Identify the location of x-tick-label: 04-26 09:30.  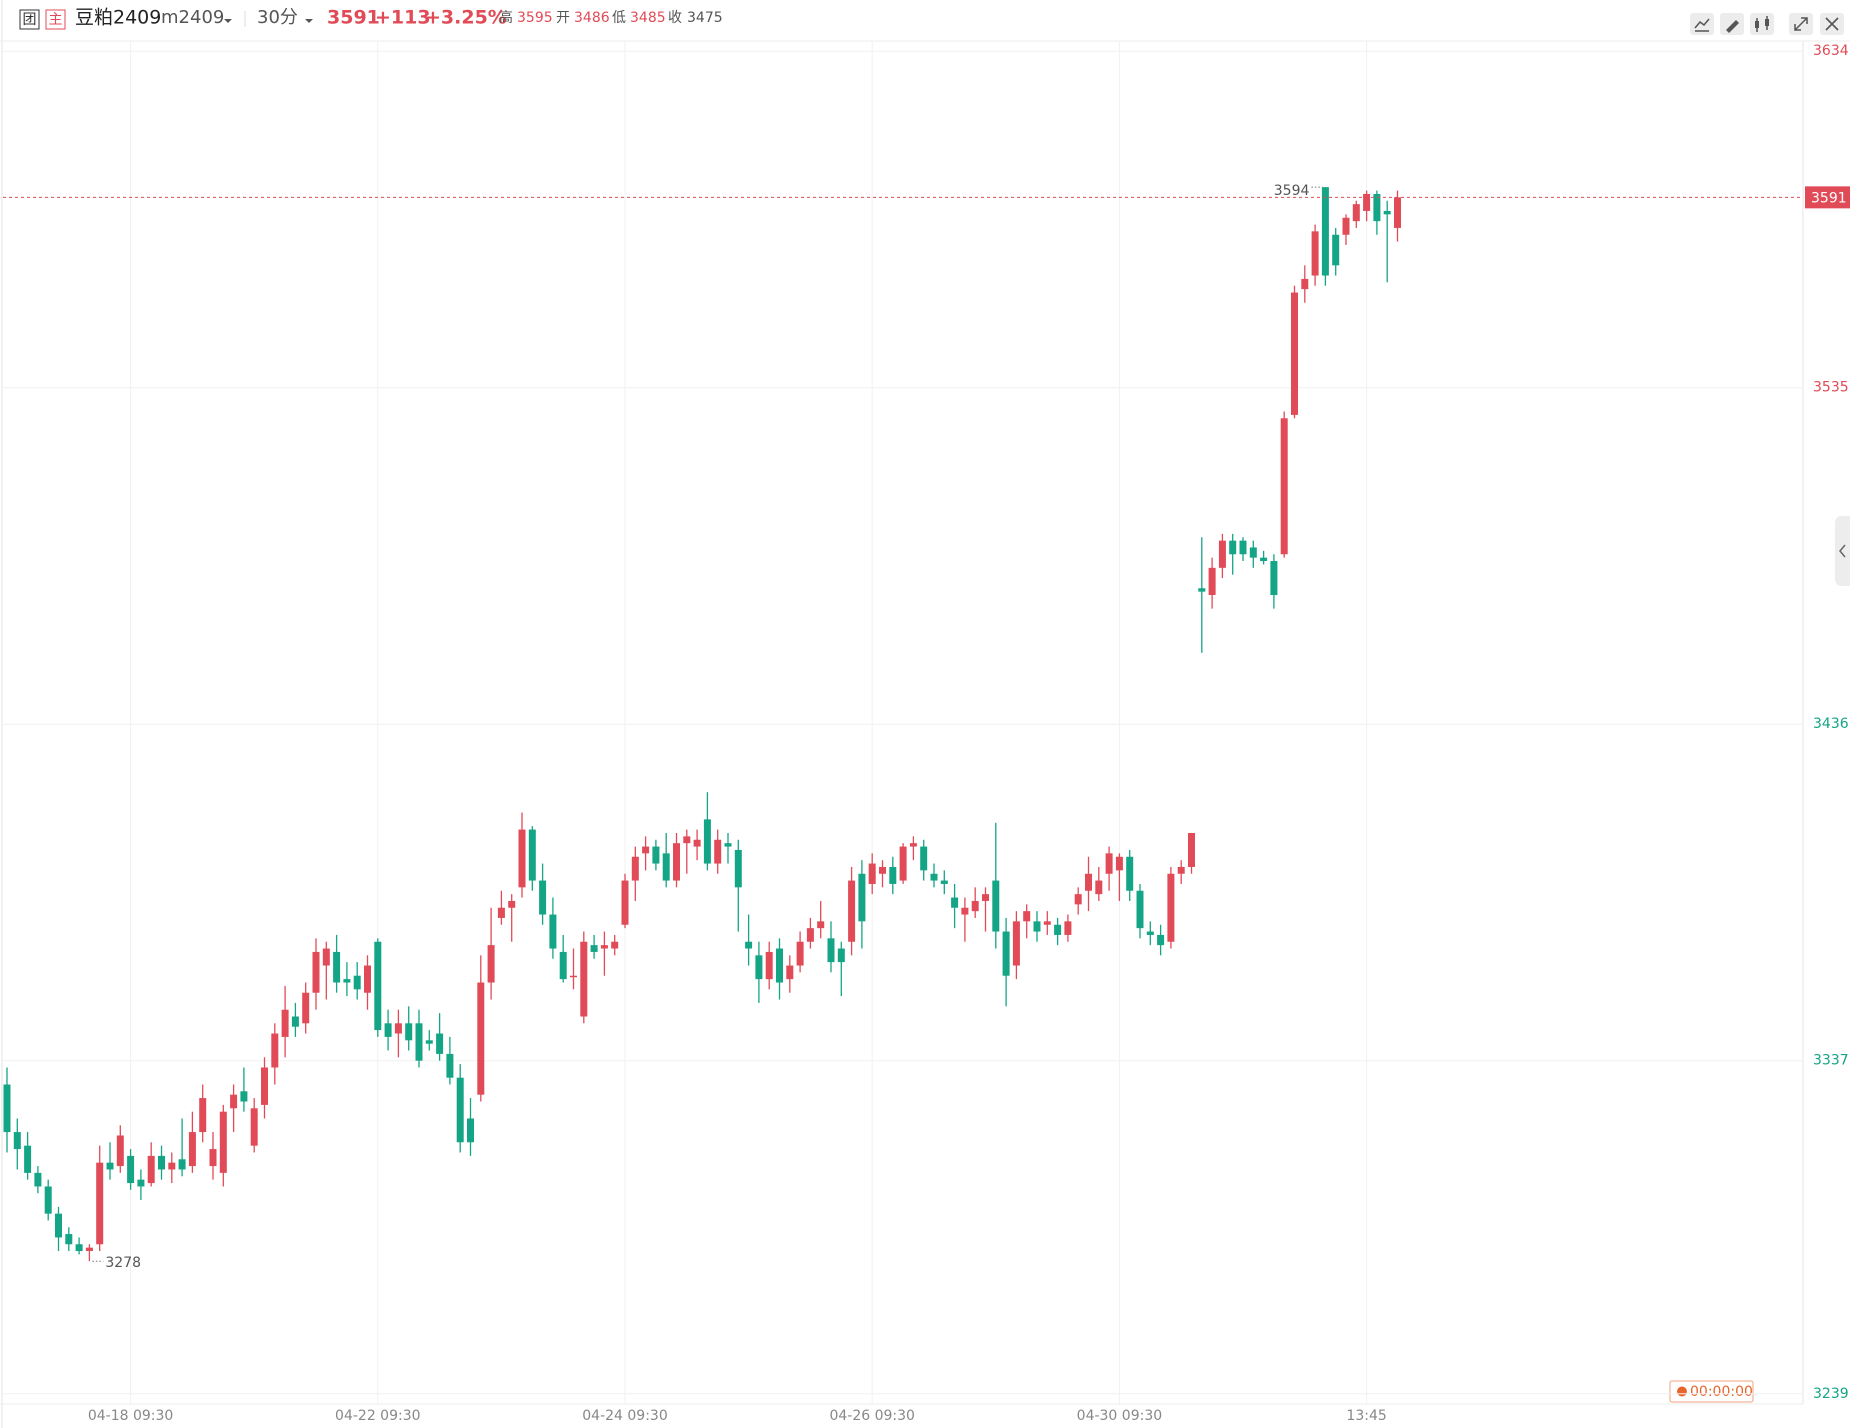
(871, 1416).